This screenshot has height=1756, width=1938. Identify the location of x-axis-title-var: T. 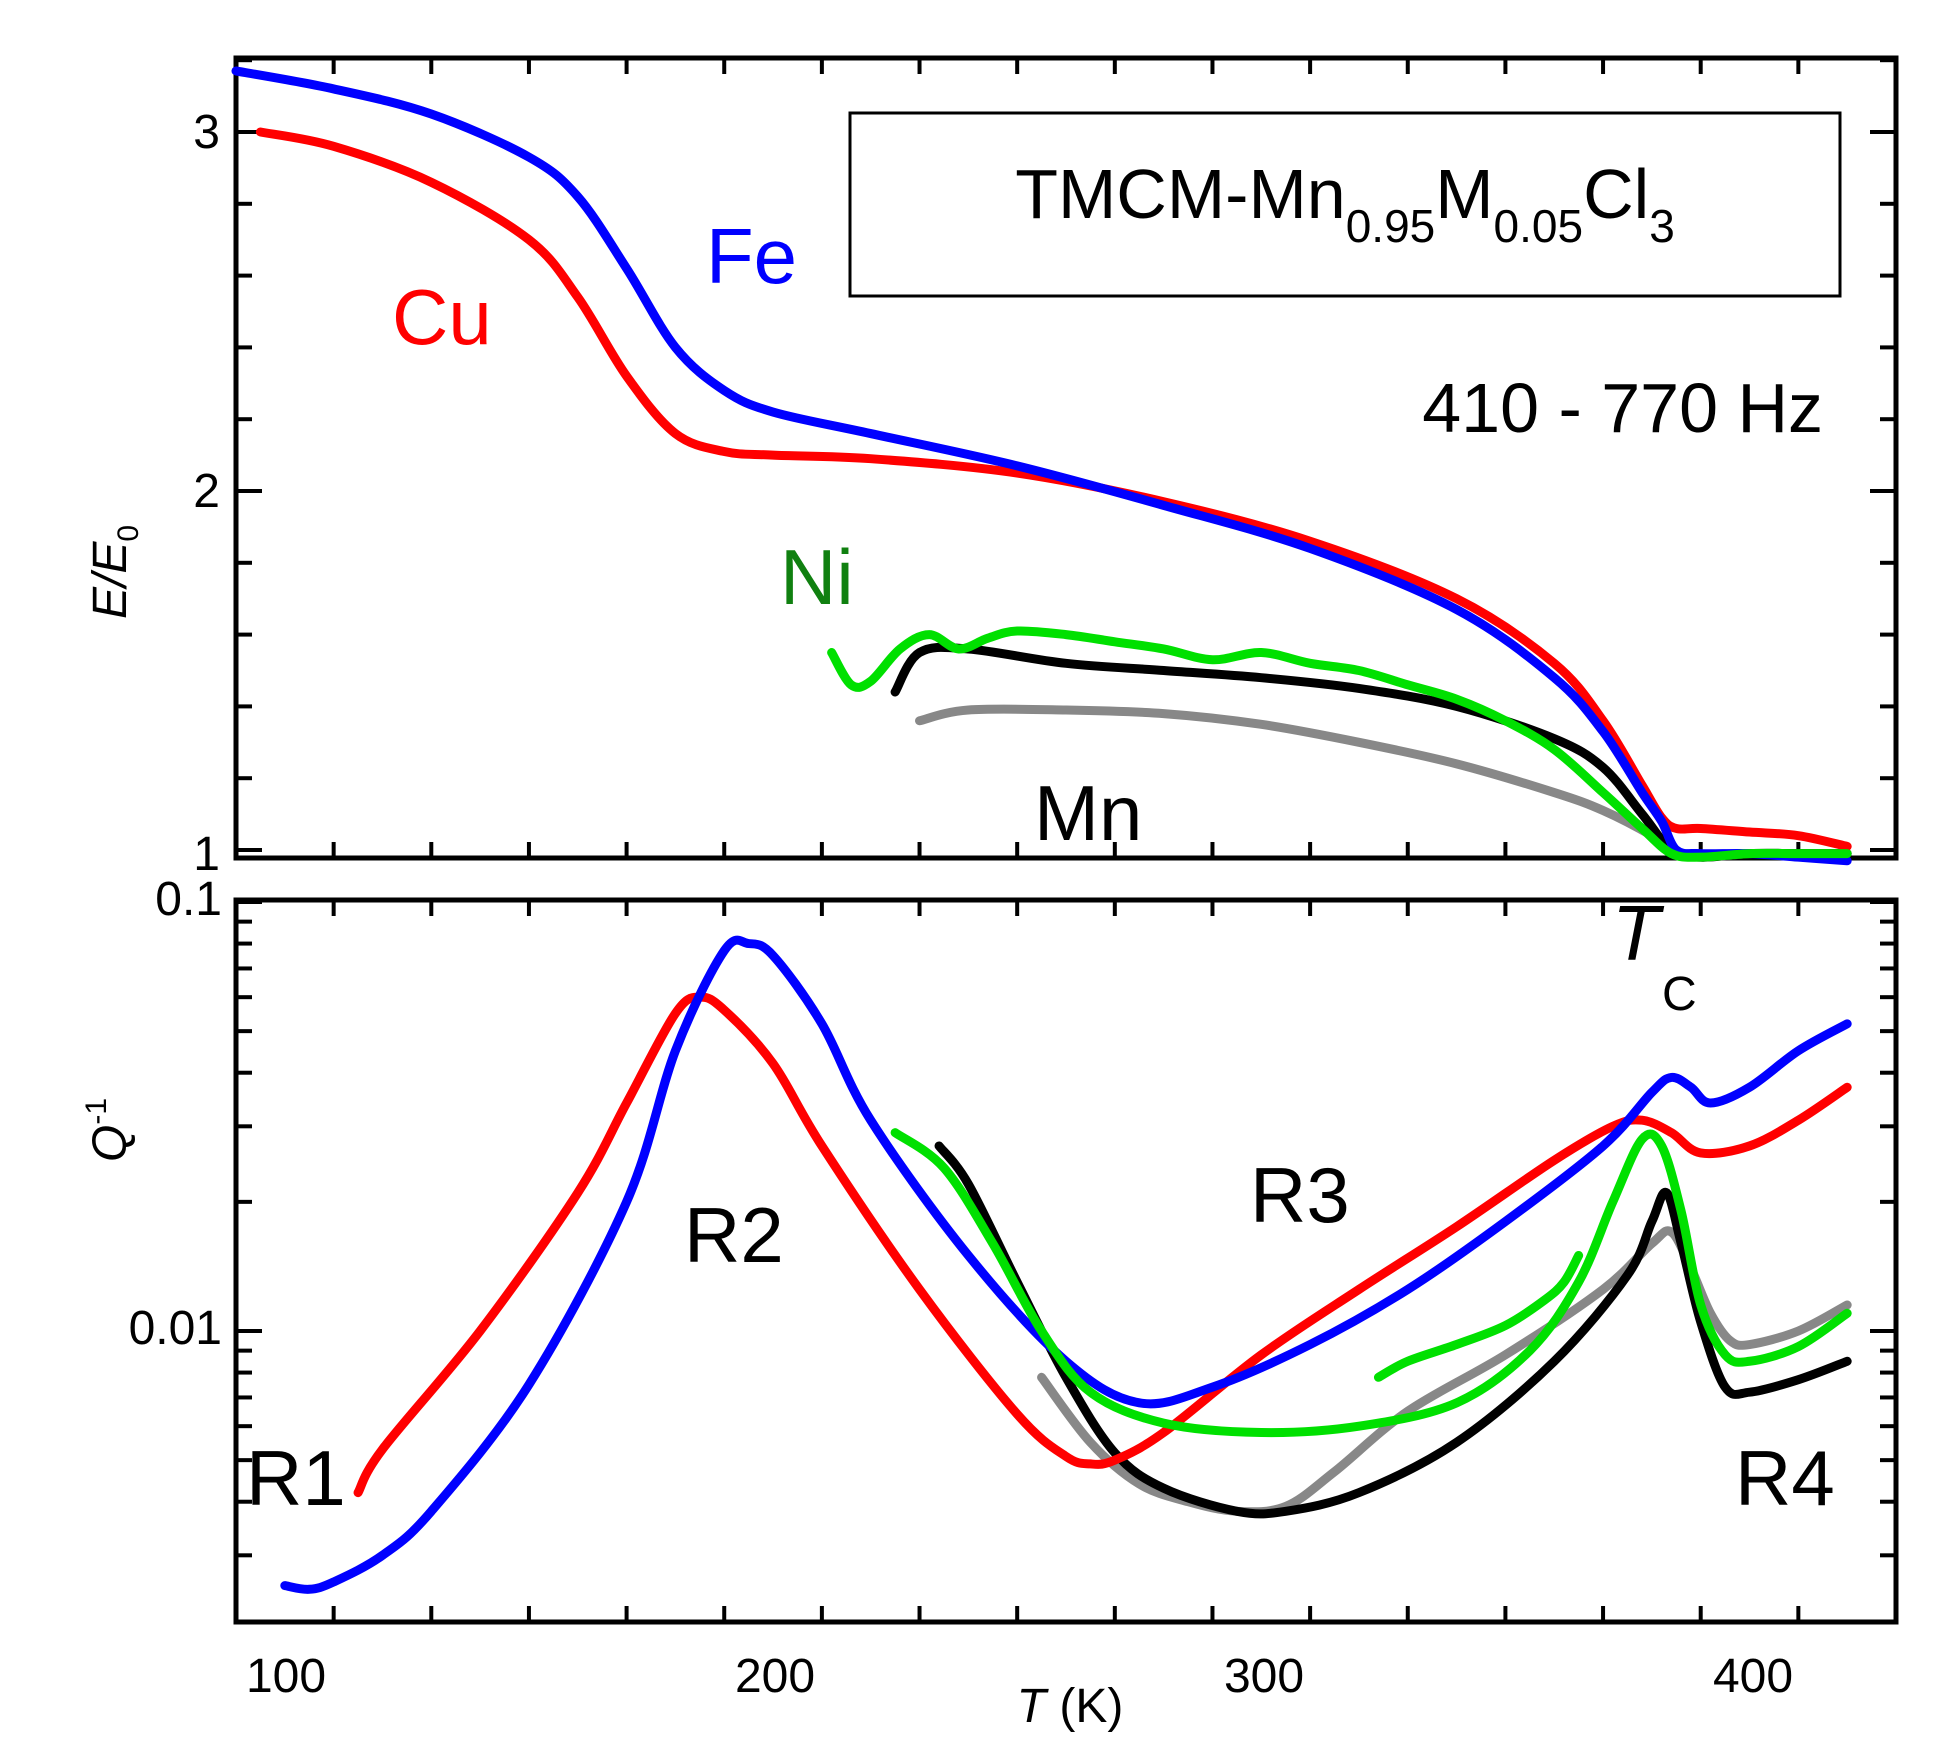
(1033, 1706).